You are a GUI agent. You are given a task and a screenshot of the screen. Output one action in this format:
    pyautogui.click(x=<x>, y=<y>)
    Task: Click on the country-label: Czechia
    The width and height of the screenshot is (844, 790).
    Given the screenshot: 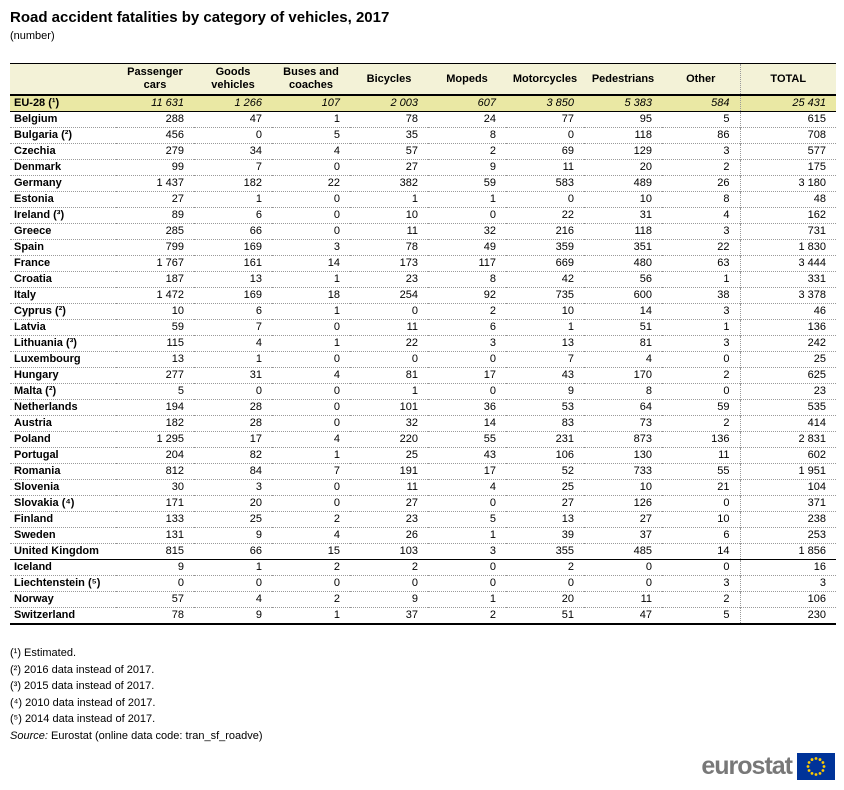 What is the action you would take?
    pyautogui.click(x=35, y=151)
    